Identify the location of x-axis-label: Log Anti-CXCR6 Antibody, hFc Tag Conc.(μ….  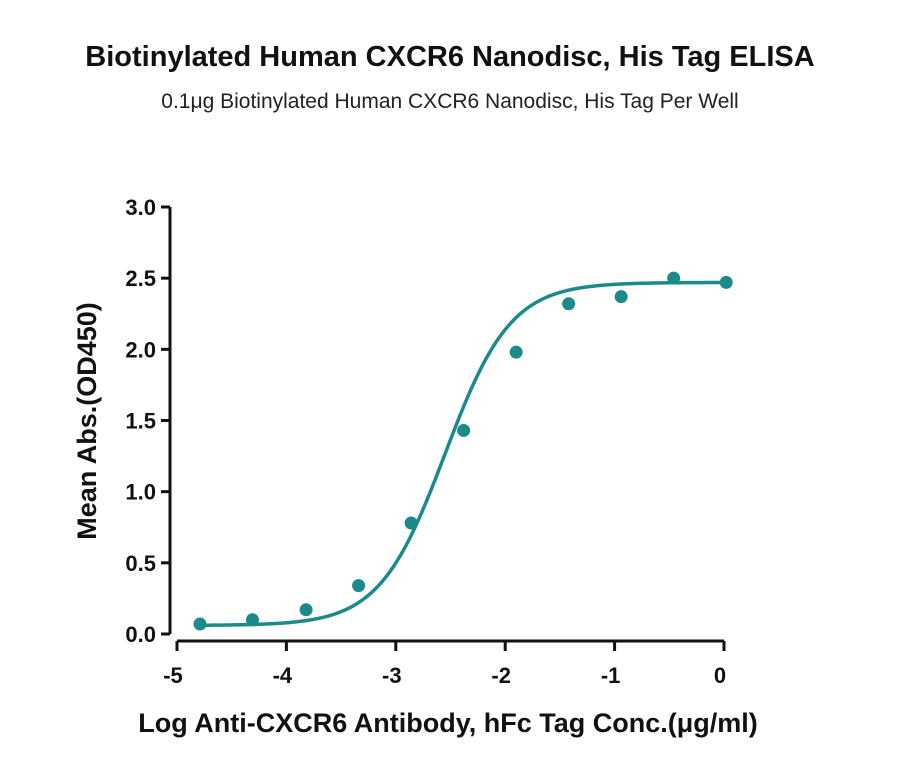
(447, 723).